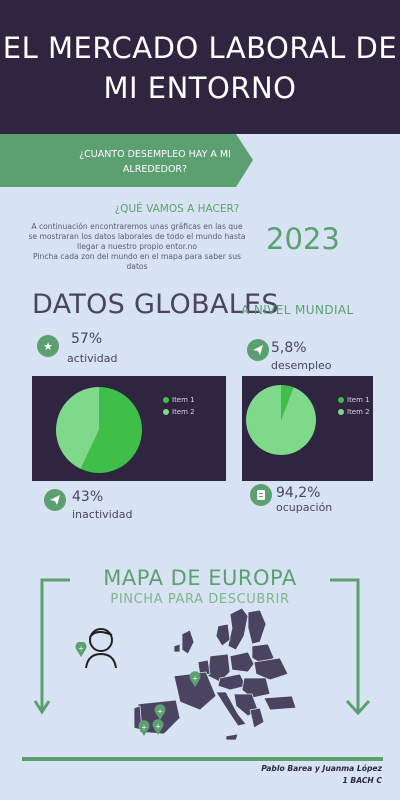 The height and width of the screenshot is (800, 400). Describe the element at coordinates (155, 304) in the screenshot. I see `global-data-title: DATOS GLOBALES` at that location.